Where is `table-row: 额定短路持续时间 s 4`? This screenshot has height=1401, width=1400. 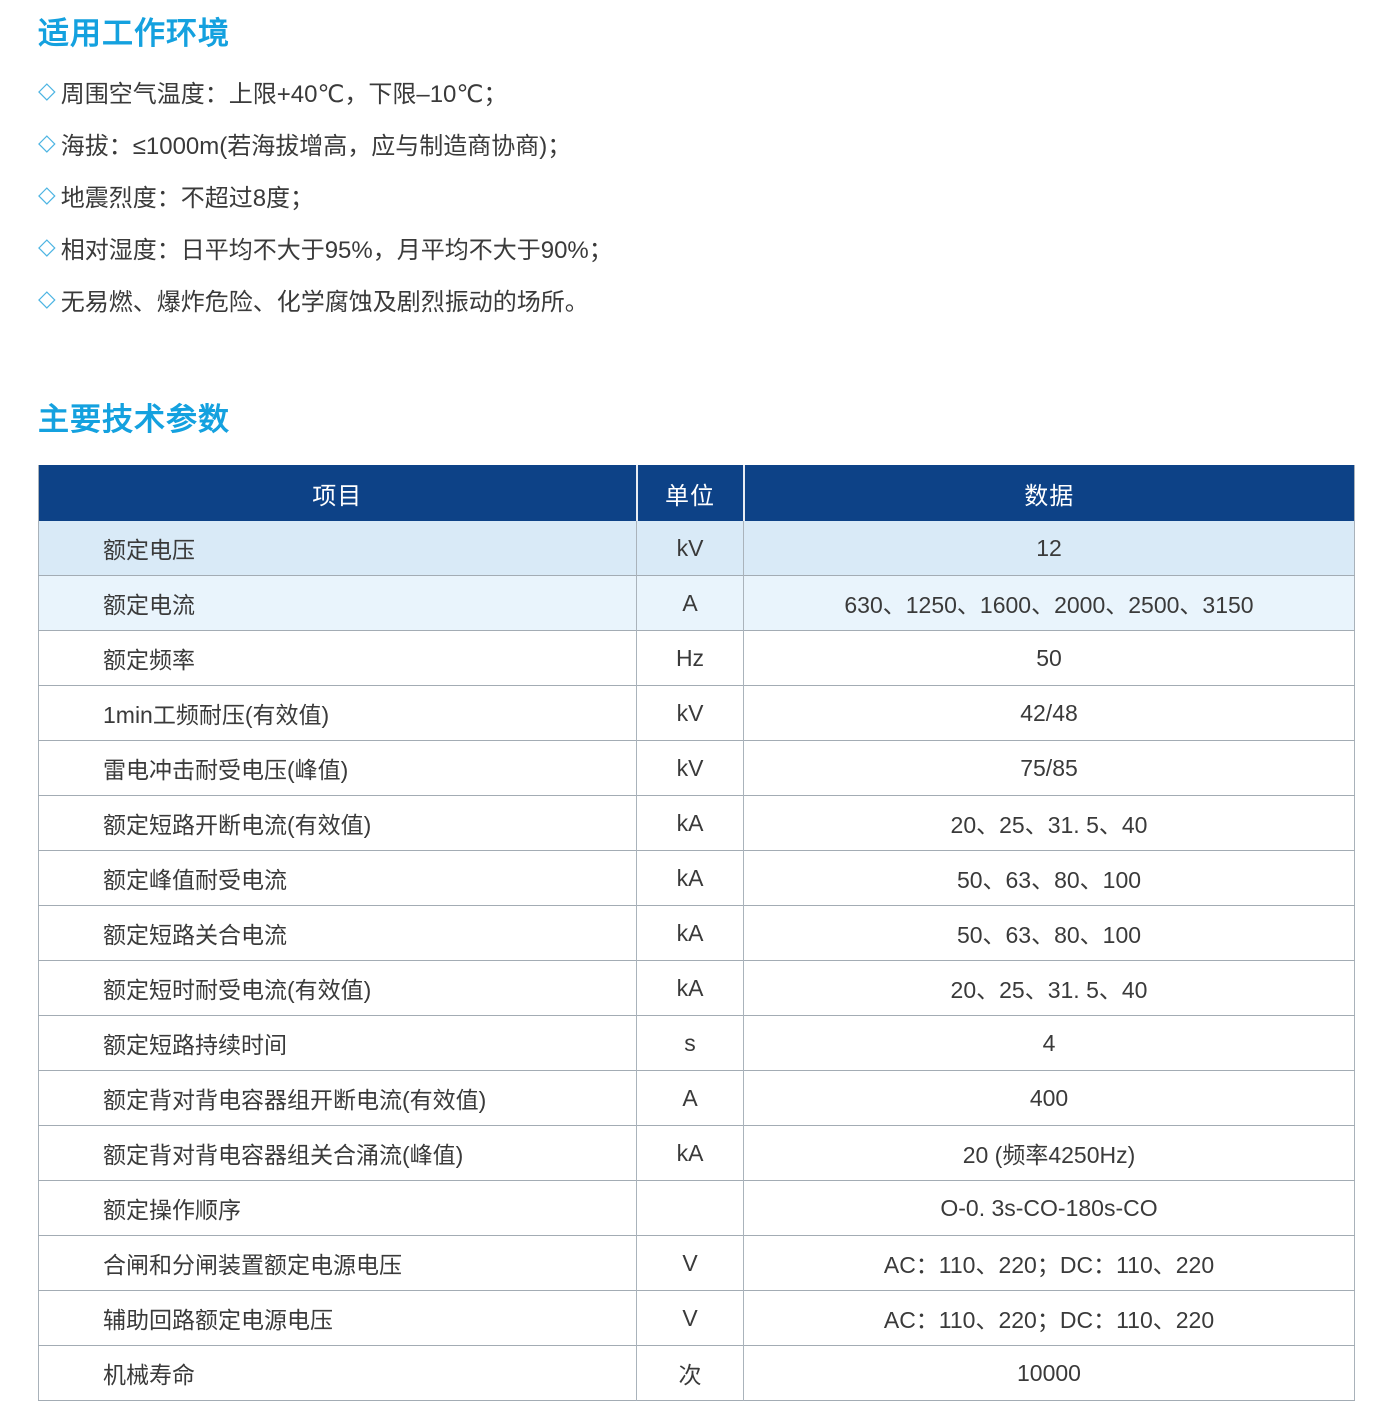
table-row: 额定短路持续时间 s 4 is located at coordinates (696, 1043).